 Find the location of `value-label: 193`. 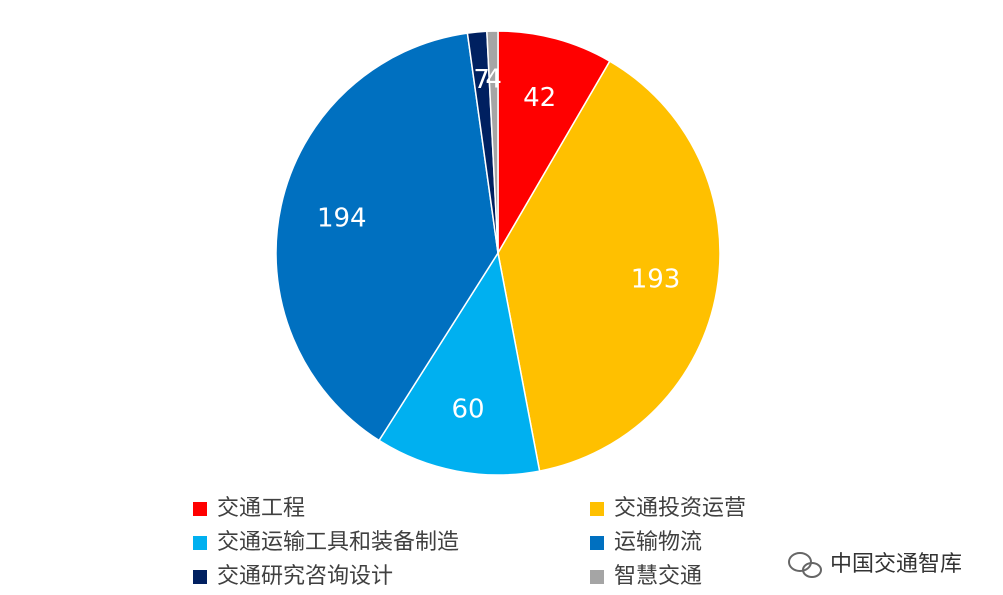

value-label: 193 is located at coordinates (656, 279).